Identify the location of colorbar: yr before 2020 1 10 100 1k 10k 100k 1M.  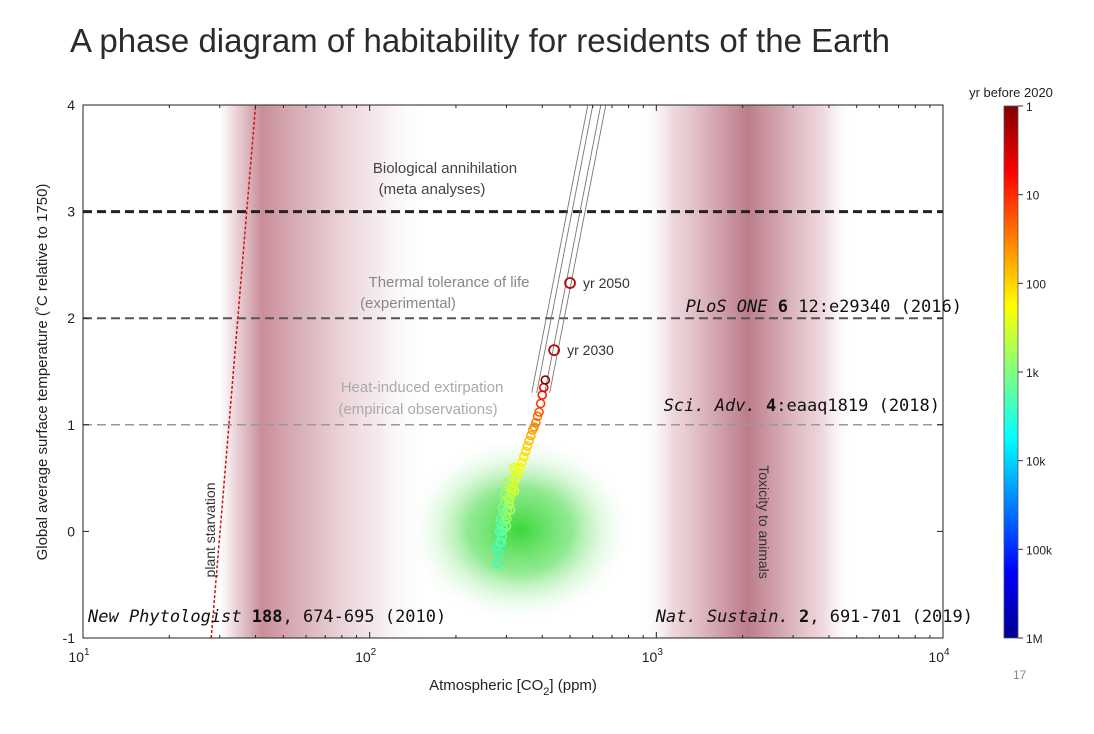
(1011, 365).